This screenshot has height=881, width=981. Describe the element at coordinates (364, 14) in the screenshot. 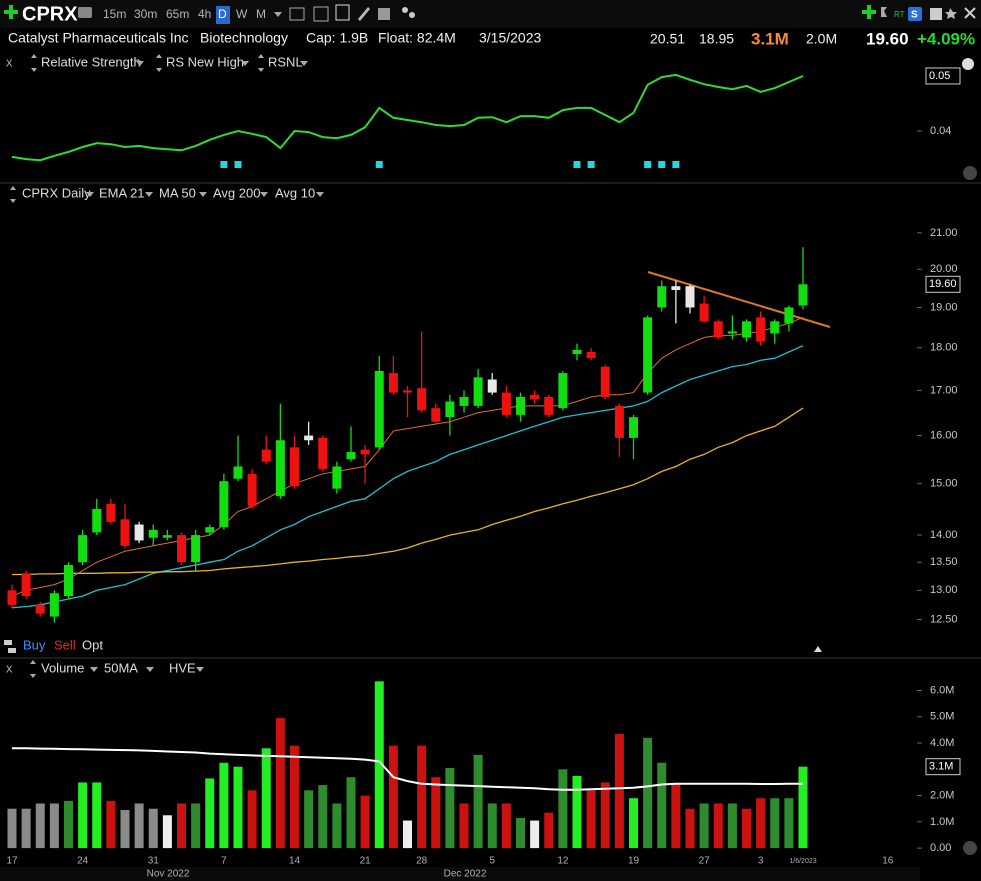

I see `draw-icon` at that location.